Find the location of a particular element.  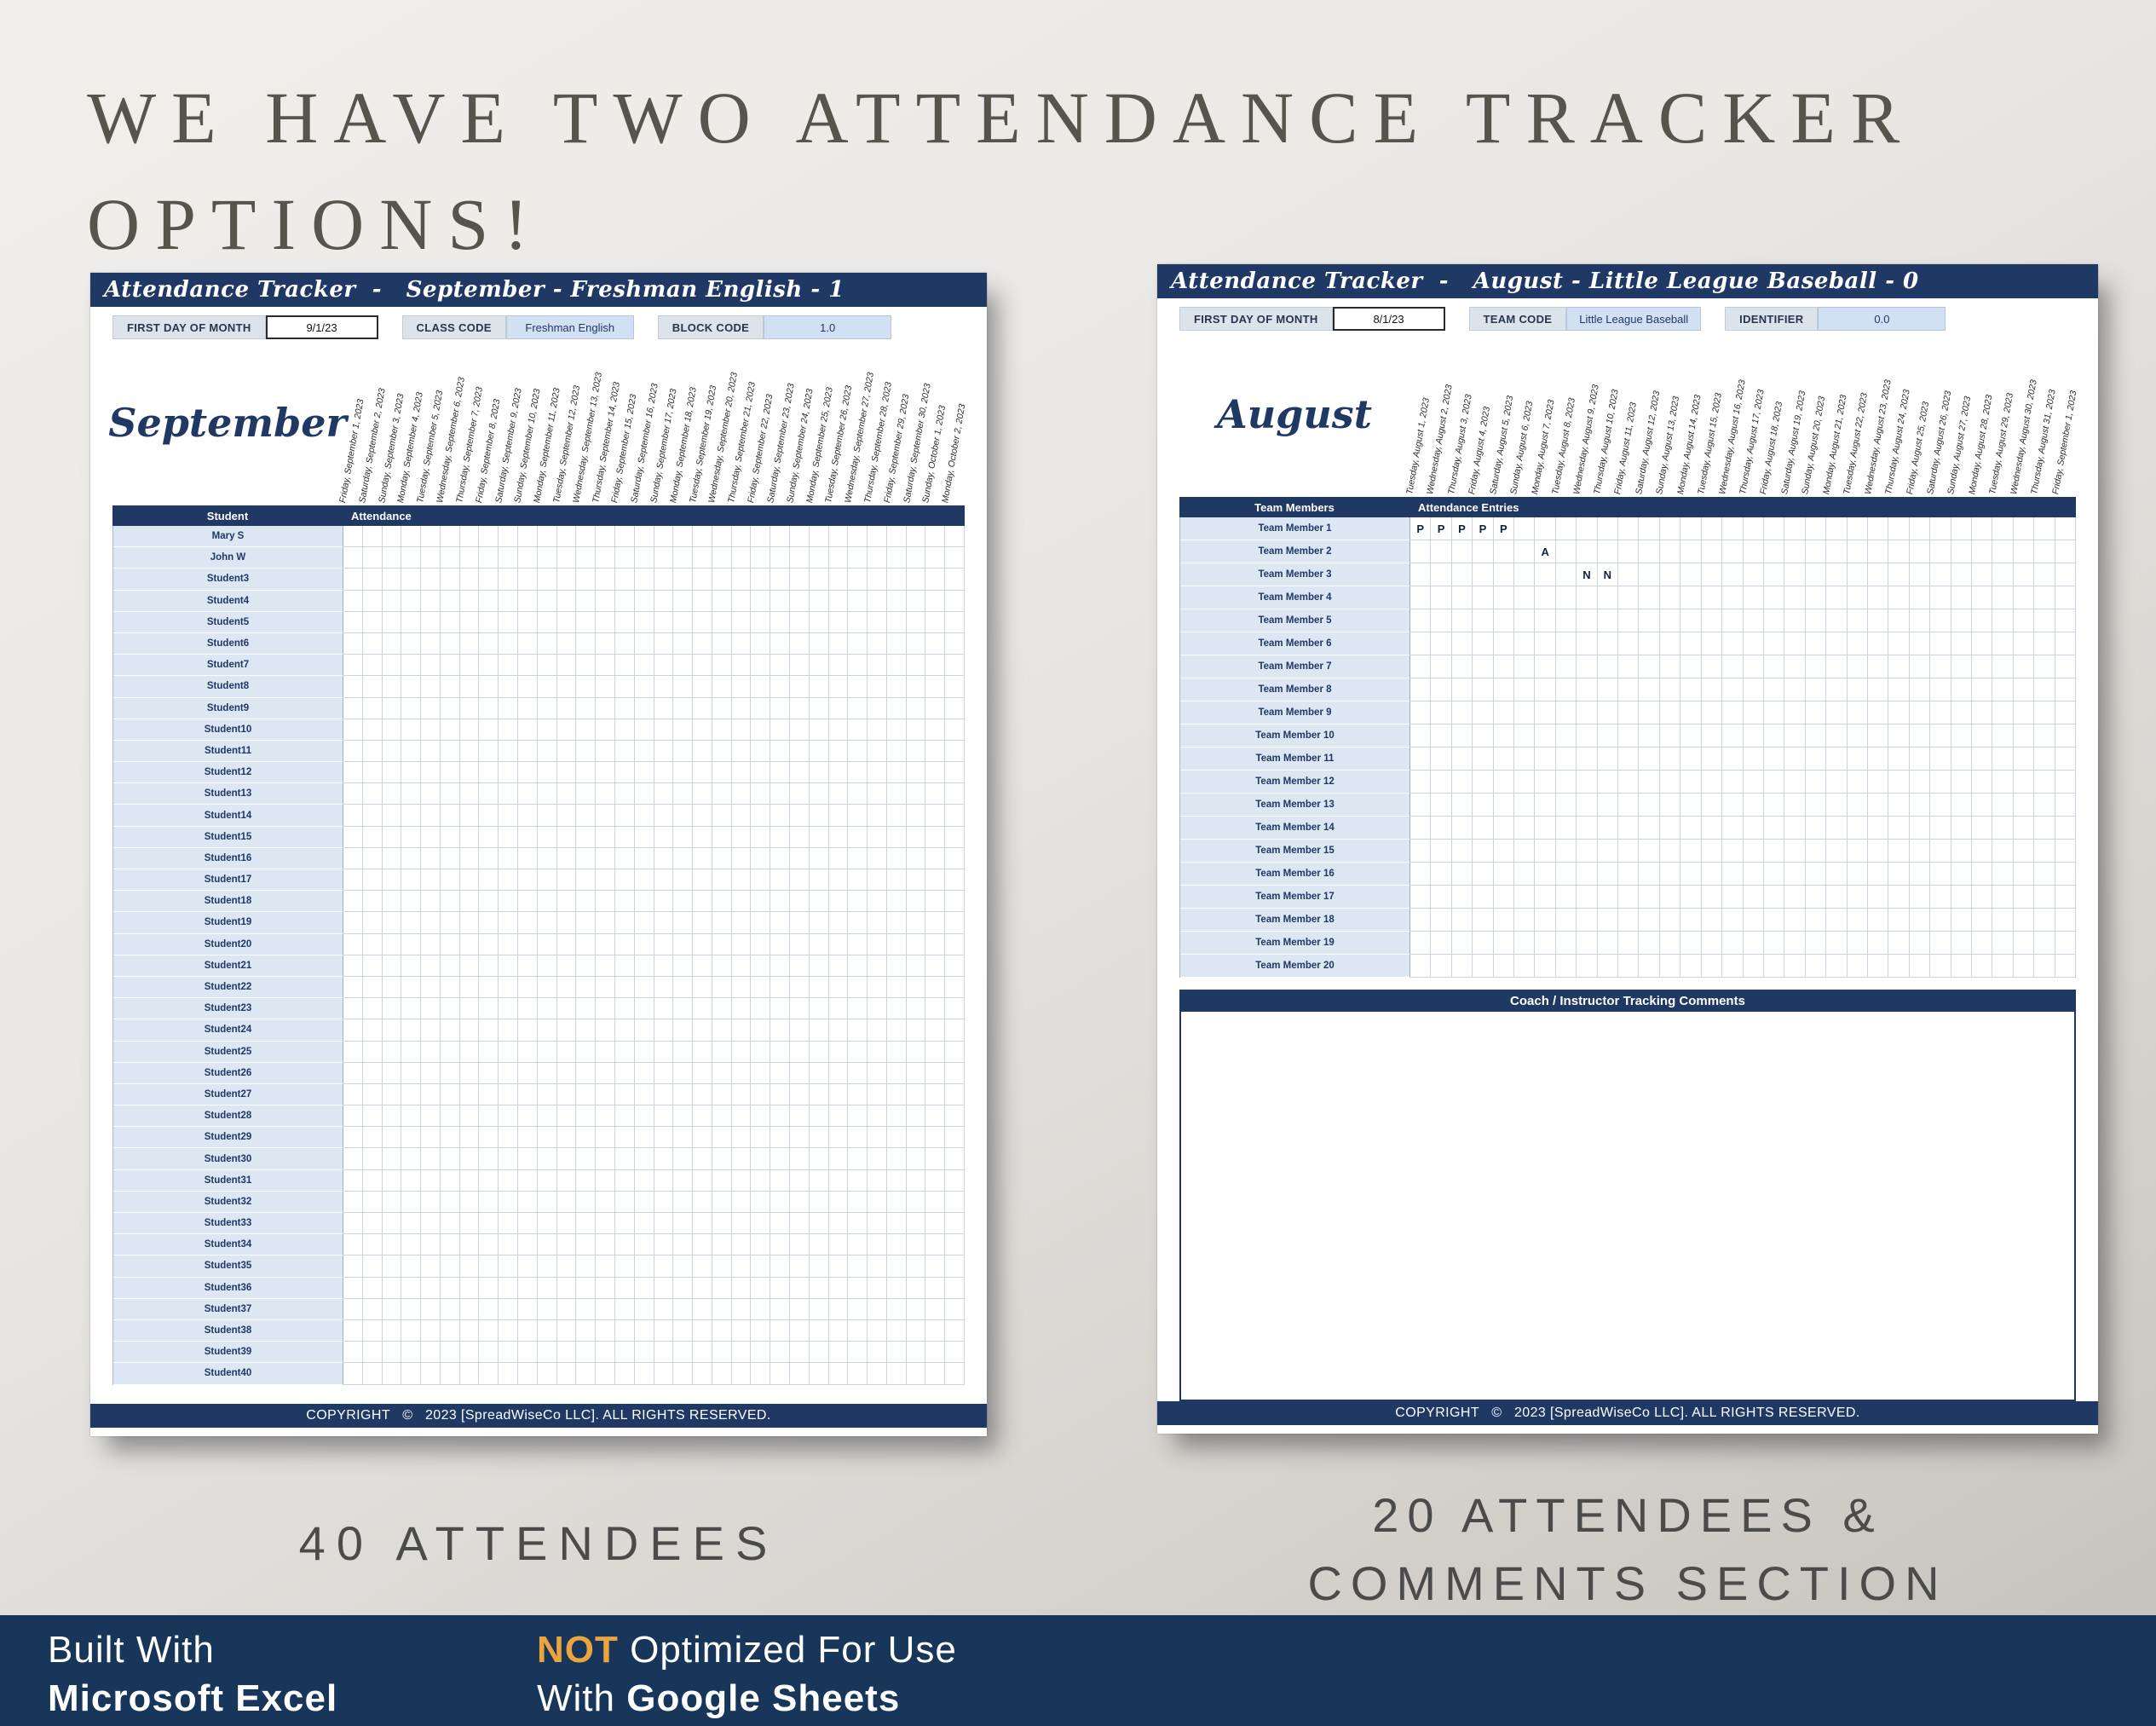

row-name-cell: Student10 is located at coordinates (228, 730).